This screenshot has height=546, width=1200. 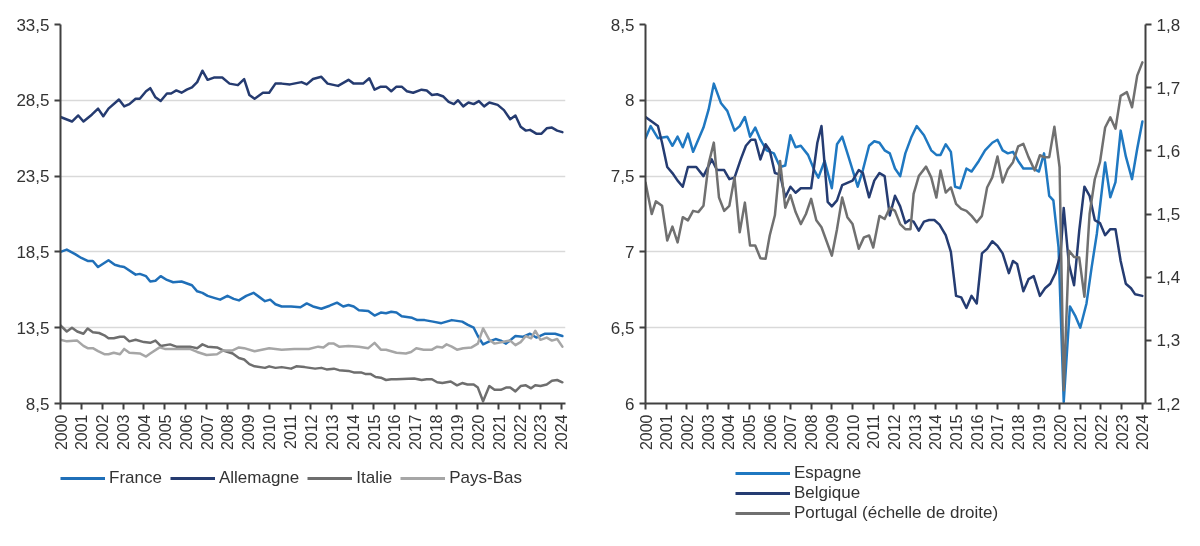 What do you see at coordinates (1168, 278) in the screenshot?
I see `y2-tick-label: 1,4` at bounding box center [1168, 278].